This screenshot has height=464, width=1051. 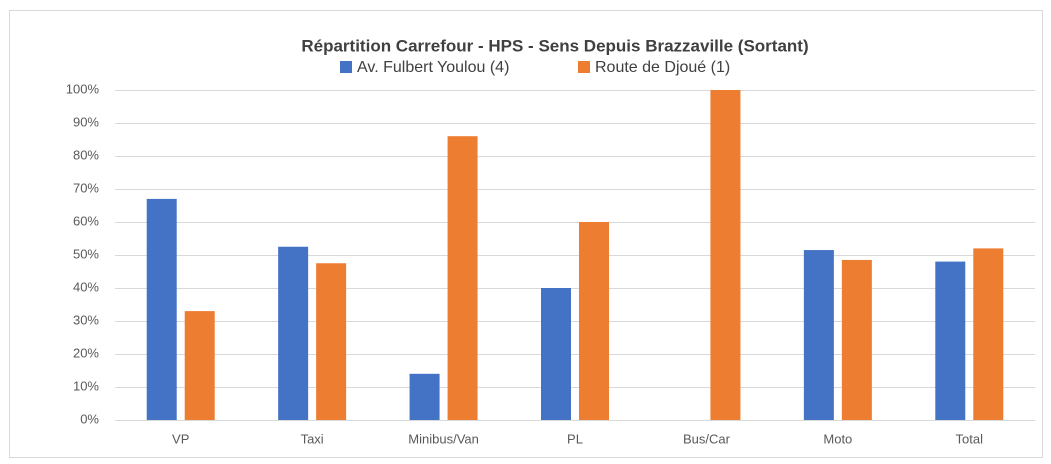 What do you see at coordinates (86, 385) in the screenshot?
I see `y-tick-label: 10%` at bounding box center [86, 385].